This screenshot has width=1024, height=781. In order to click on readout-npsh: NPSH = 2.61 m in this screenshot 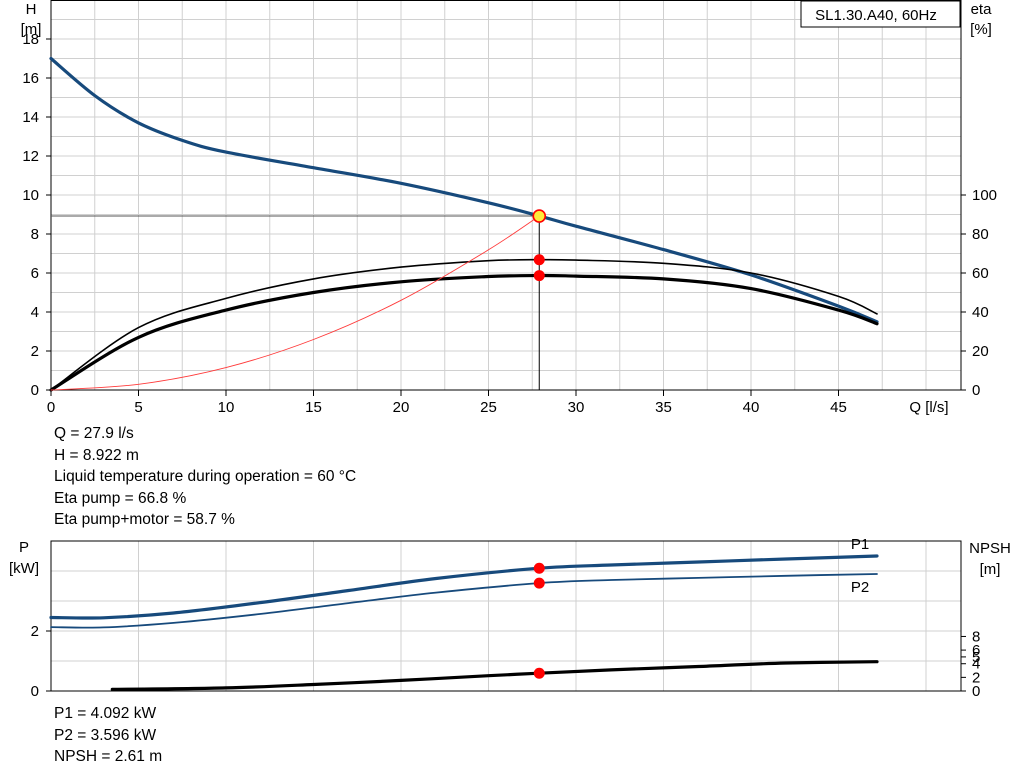, I will do `click(108, 756)`.